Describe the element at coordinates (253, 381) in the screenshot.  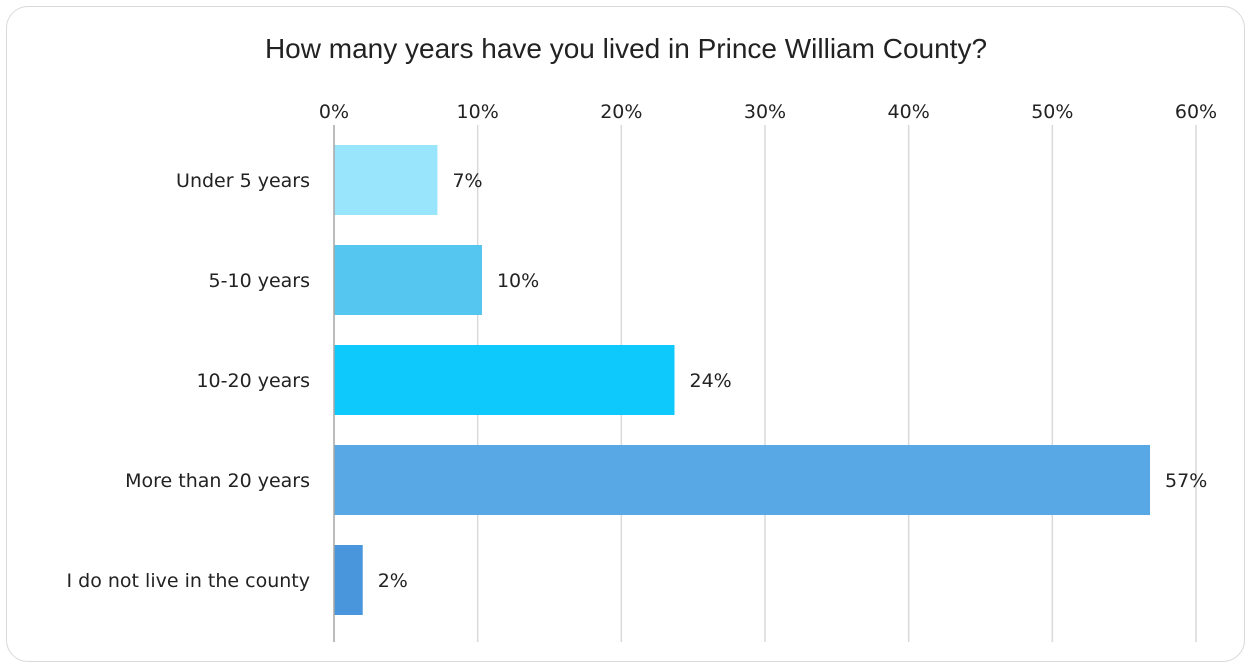
I see `category-label: 10-20 years` at that location.